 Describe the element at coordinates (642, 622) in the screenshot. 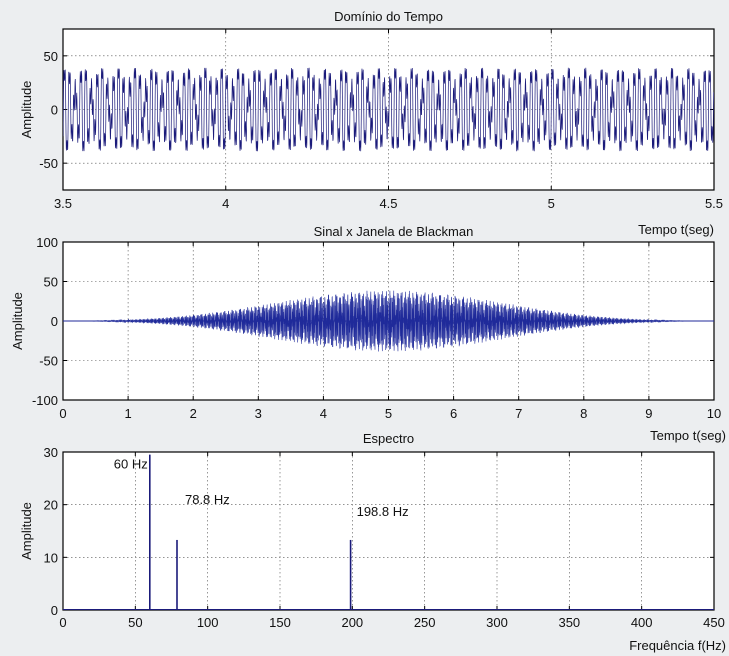

I see `x-tick-label: 400` at that location.